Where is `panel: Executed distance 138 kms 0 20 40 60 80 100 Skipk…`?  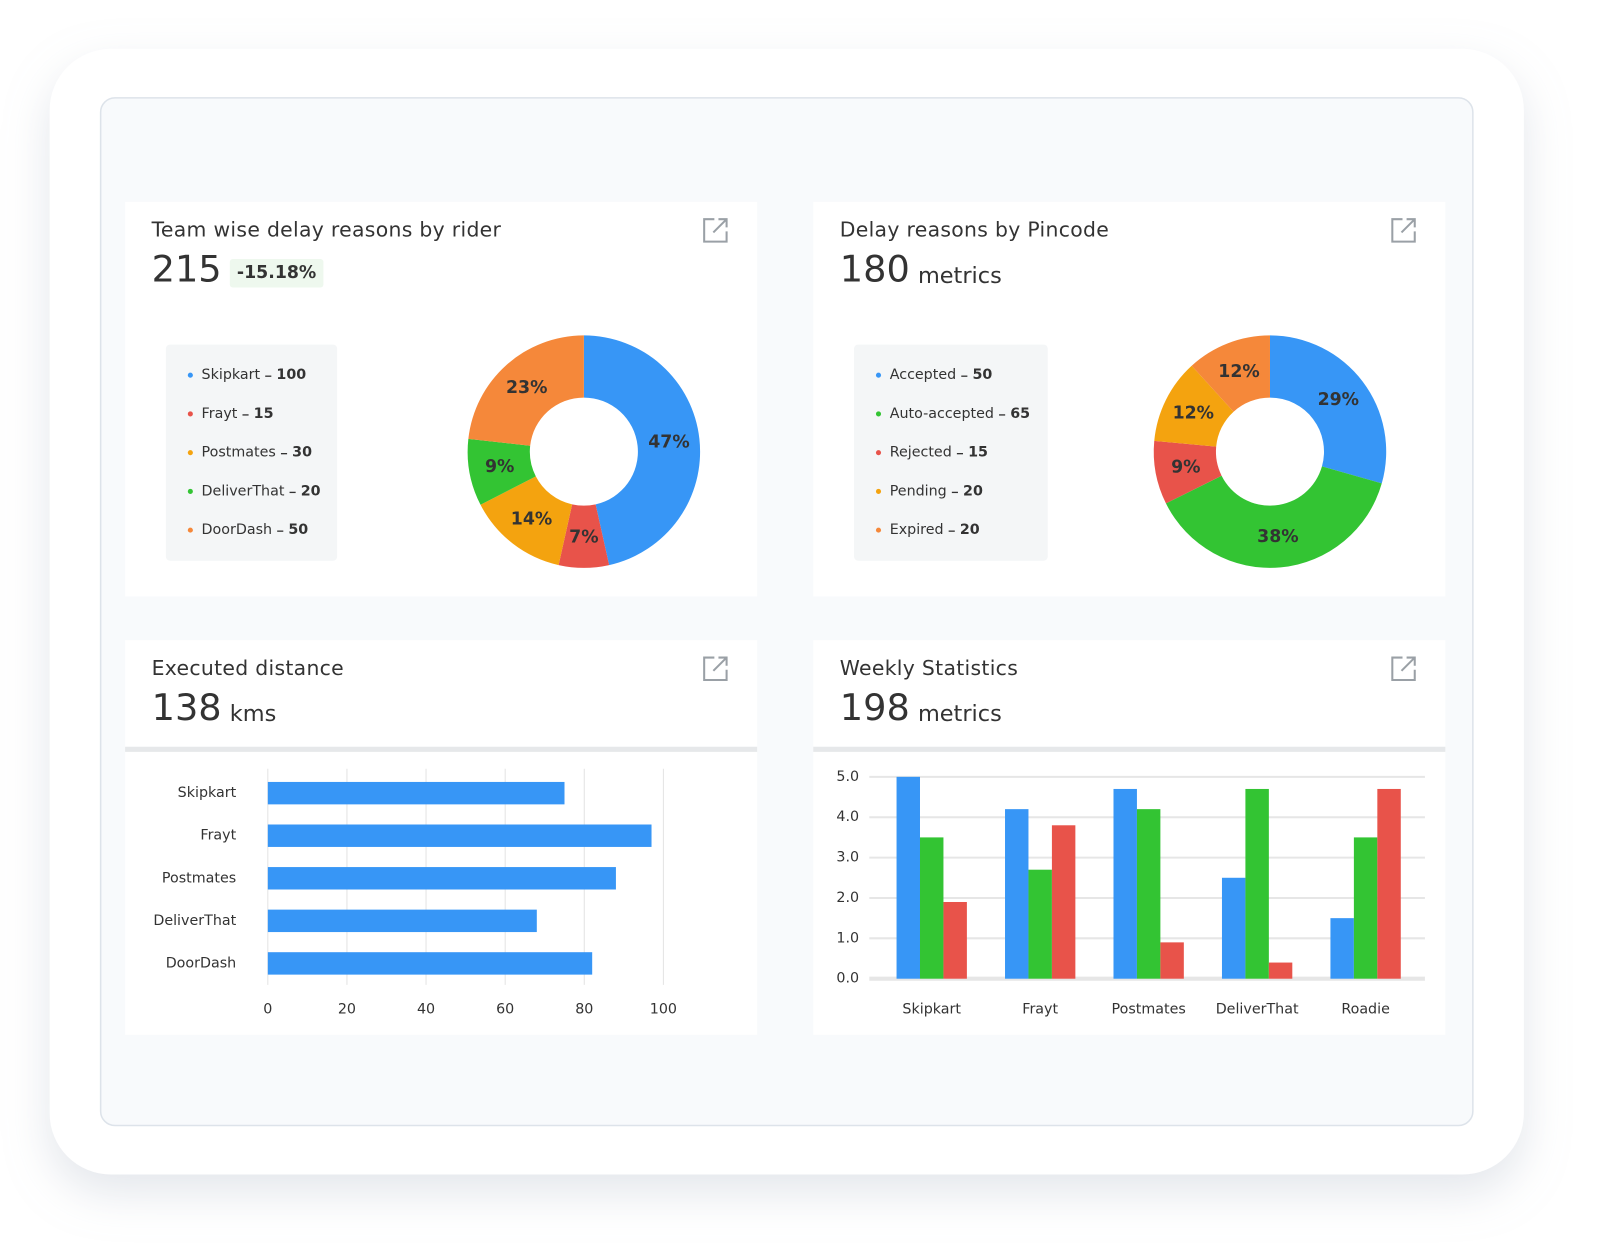
panel: Executed distance 138 kms 0 20 40 60 80 100 Skipk… is located at coordinates (441, 837).